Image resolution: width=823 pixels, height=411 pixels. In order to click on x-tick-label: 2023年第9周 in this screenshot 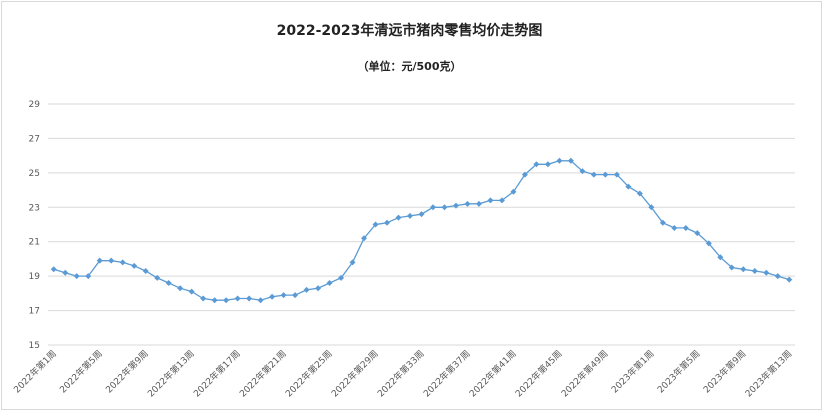, I will do `click(725, 372)`.